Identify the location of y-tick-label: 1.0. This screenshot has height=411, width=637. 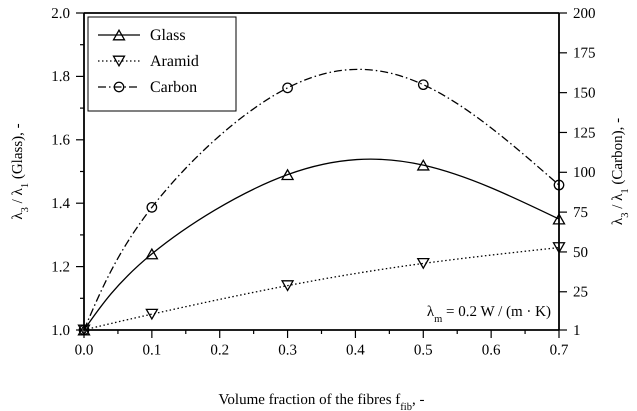
(60, 330).